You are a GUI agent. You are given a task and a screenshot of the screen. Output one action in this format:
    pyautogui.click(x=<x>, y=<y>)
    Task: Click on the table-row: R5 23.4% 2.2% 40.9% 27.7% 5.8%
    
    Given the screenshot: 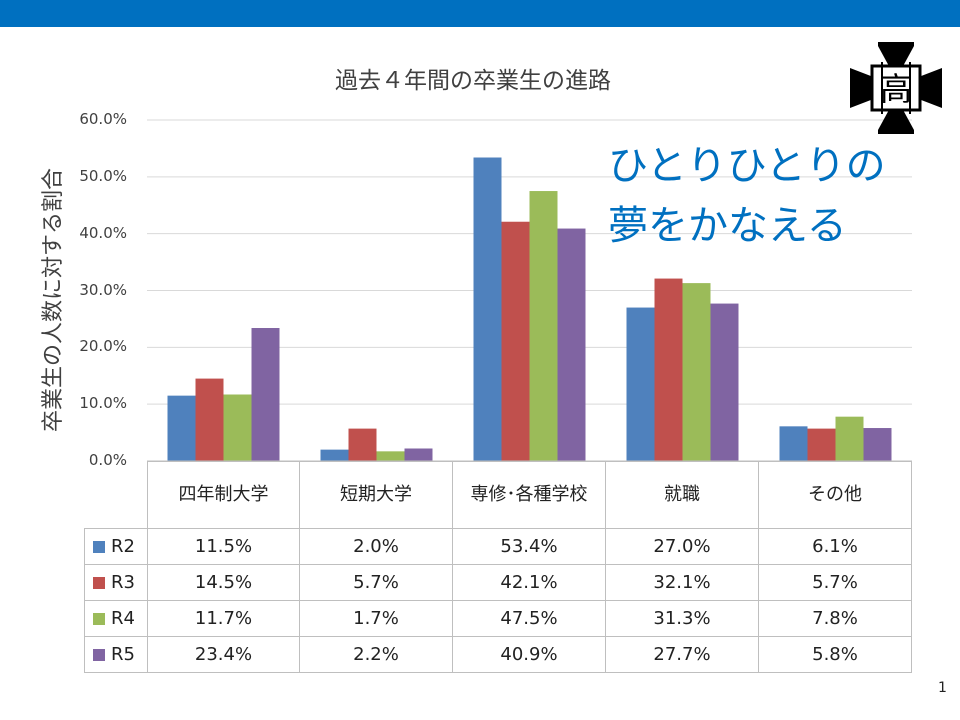 What is the action you would take?
    pyautogui.click(x=498, y=654)
    